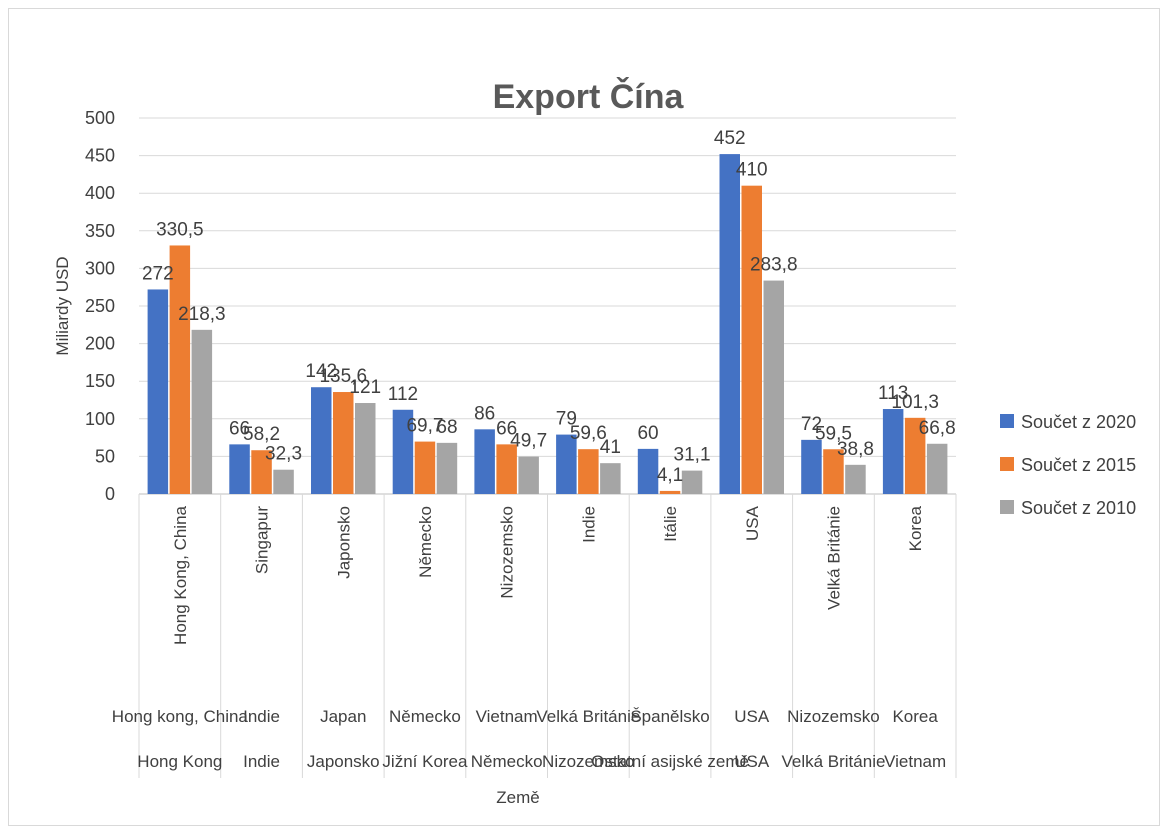 This screenshot has width=1170, height=836. I want to click on y-tick-label: 100, so click(100, 419).